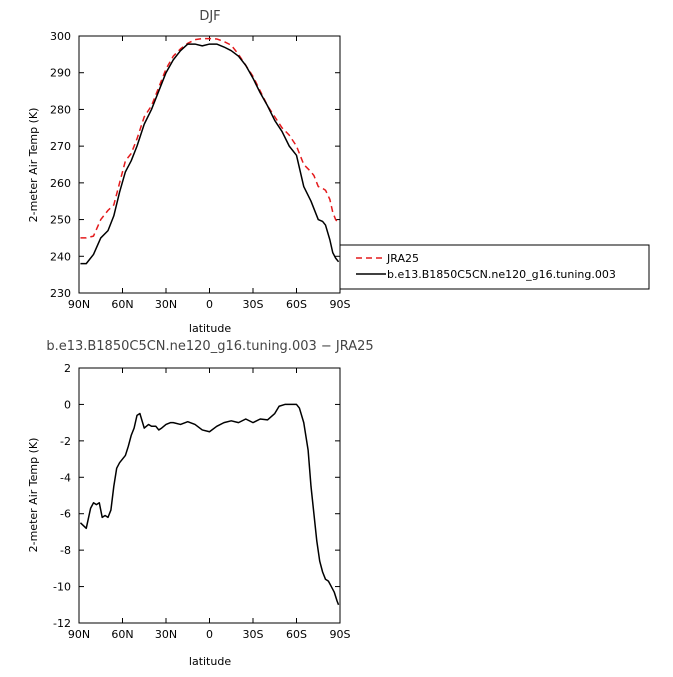  I want to click on bottom-y-tick-label: 0, so click(67, 404).